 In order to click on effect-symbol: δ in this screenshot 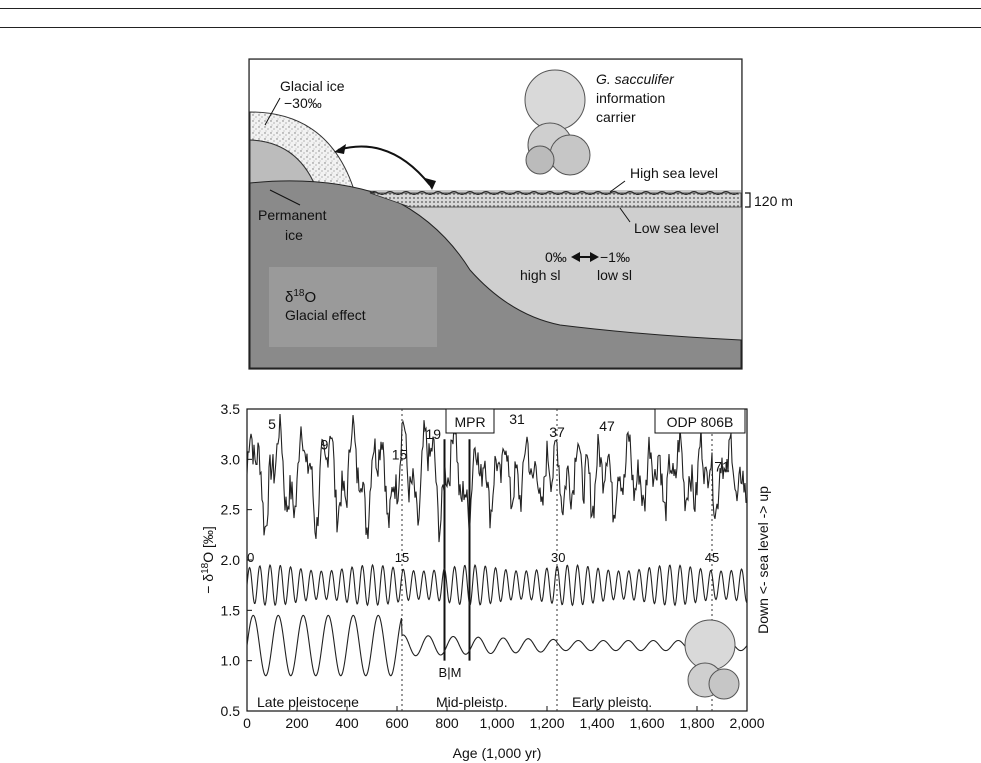, I will do `click(289, 297)`.